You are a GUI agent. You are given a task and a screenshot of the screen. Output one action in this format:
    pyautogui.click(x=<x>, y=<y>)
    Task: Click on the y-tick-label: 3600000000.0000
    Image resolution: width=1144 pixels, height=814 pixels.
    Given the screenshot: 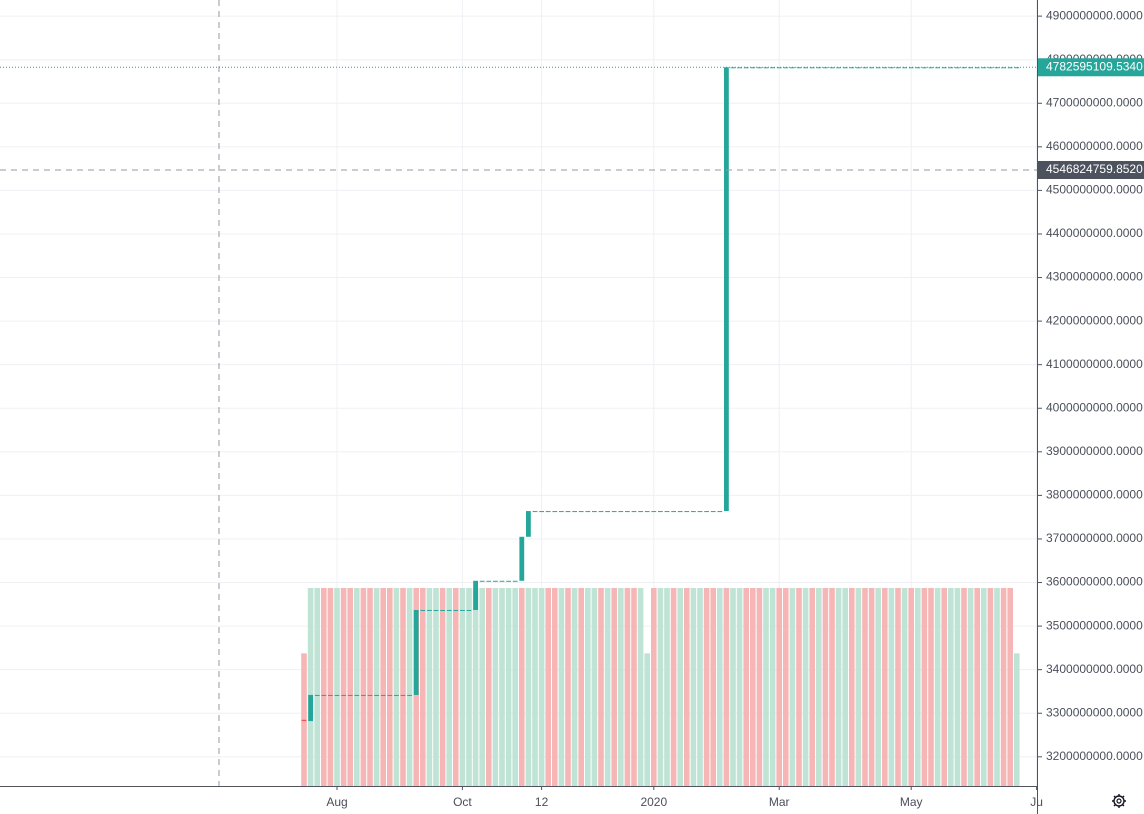 What is the action you would take?
    pyautogui.click(x=1094, y=582)
    